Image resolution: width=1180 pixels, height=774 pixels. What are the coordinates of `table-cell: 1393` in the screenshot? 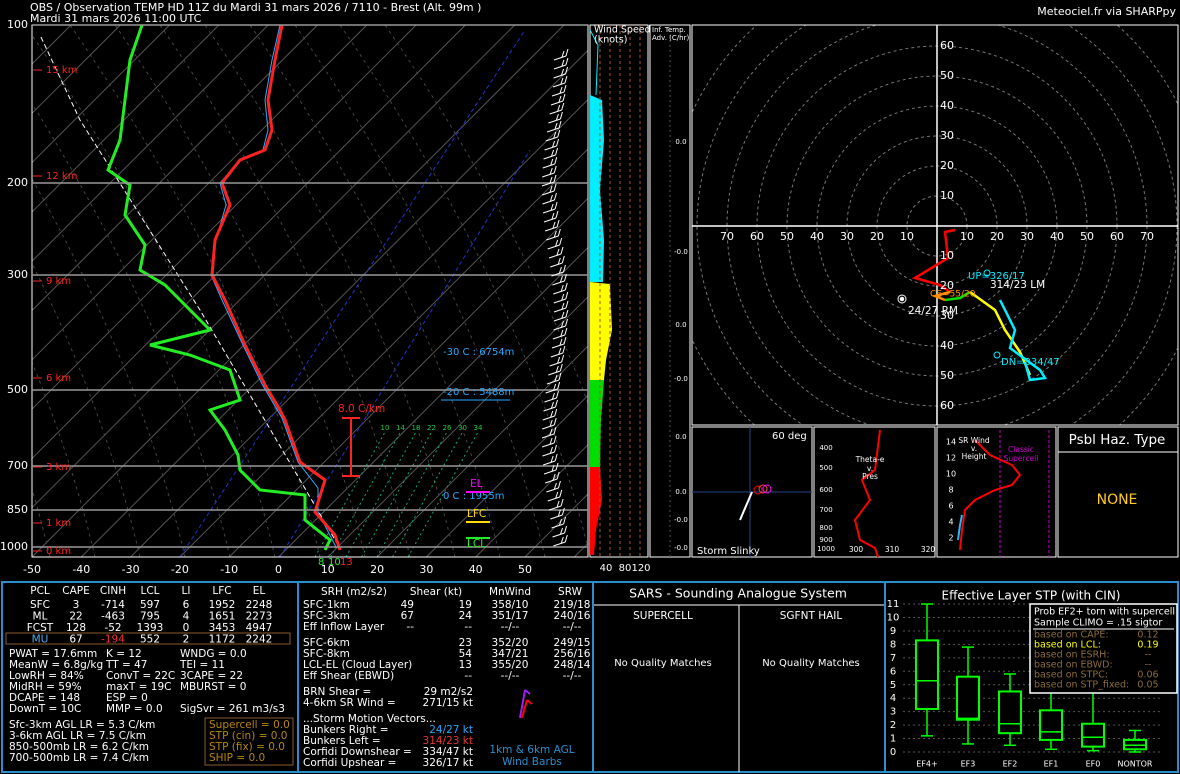 It's located at (150, 628).